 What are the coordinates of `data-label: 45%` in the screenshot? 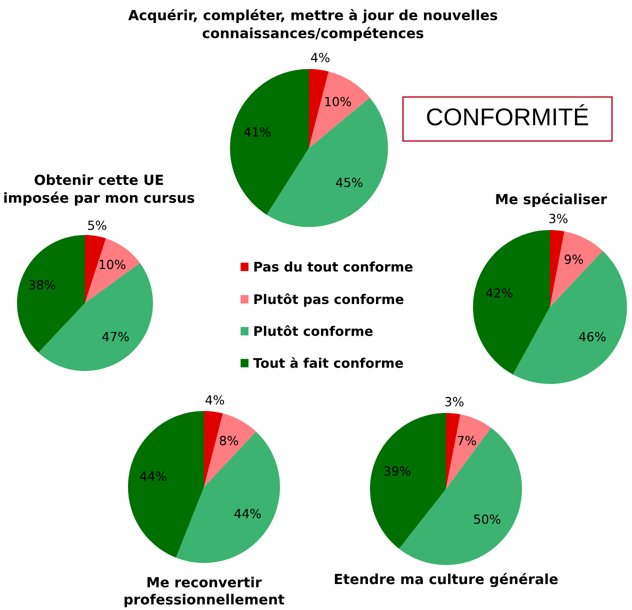 It's located at (349, 183).